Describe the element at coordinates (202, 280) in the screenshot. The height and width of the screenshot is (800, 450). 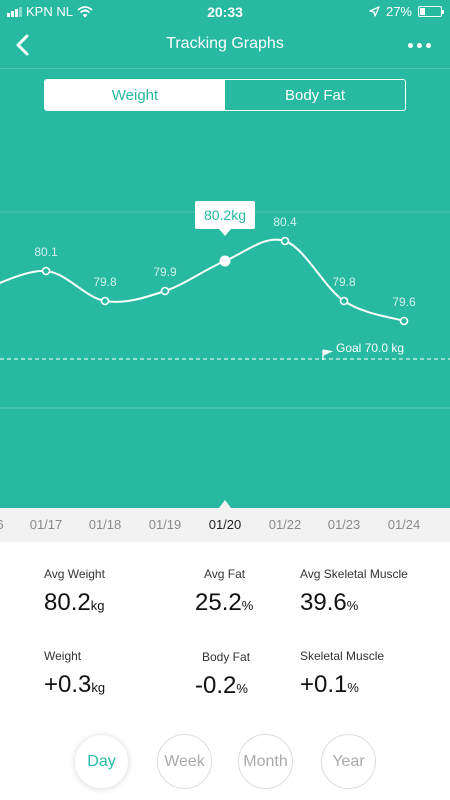
I see `weight-series-line` at that location.